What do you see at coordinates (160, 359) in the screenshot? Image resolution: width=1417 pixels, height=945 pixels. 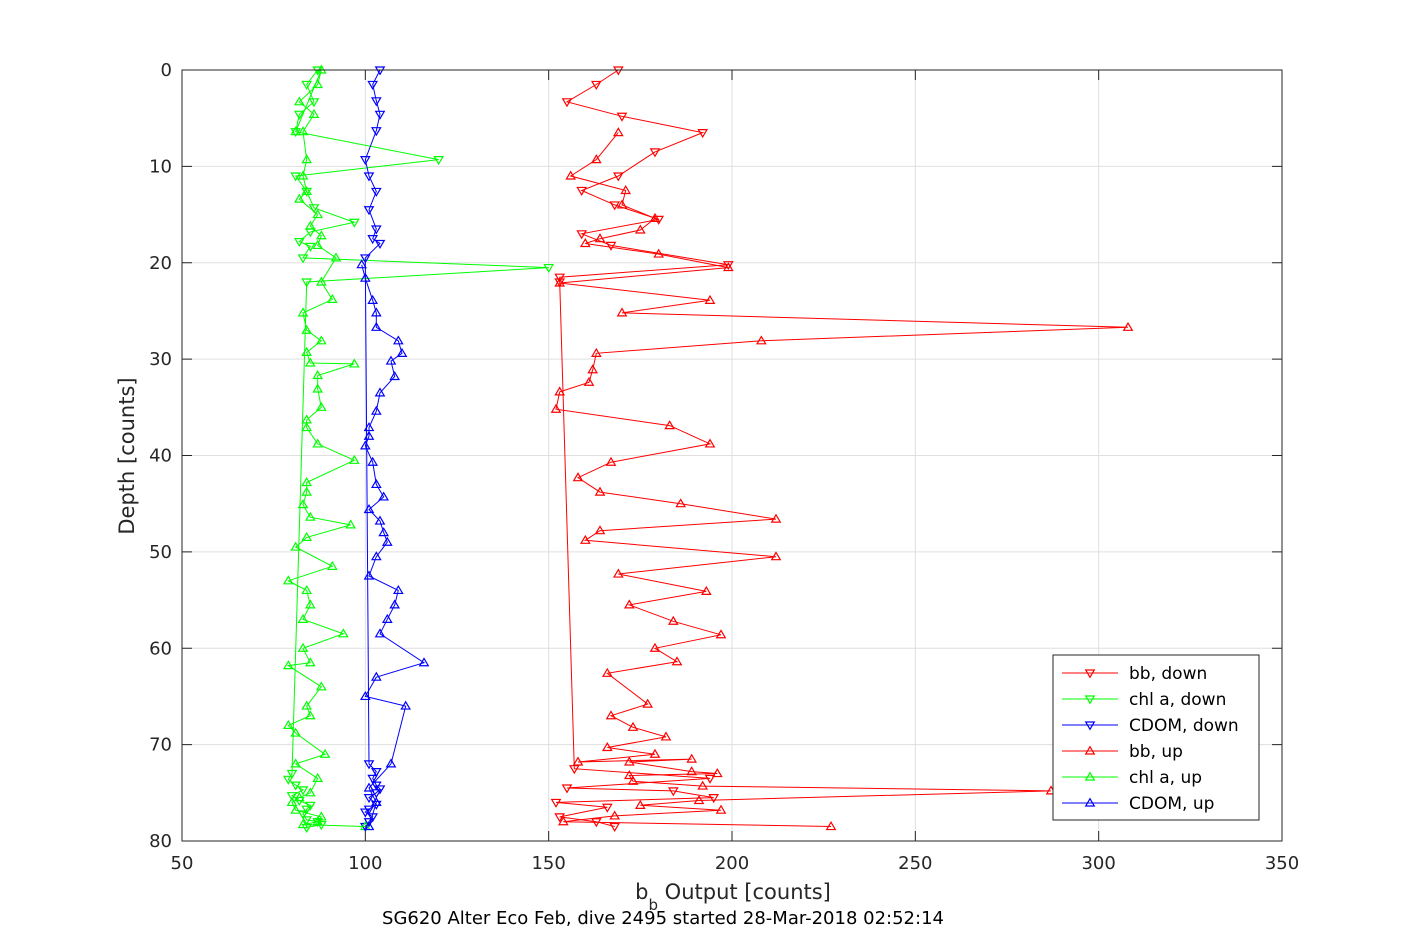 I see `y-tick-label: 30` at bounding box center [160, 359].